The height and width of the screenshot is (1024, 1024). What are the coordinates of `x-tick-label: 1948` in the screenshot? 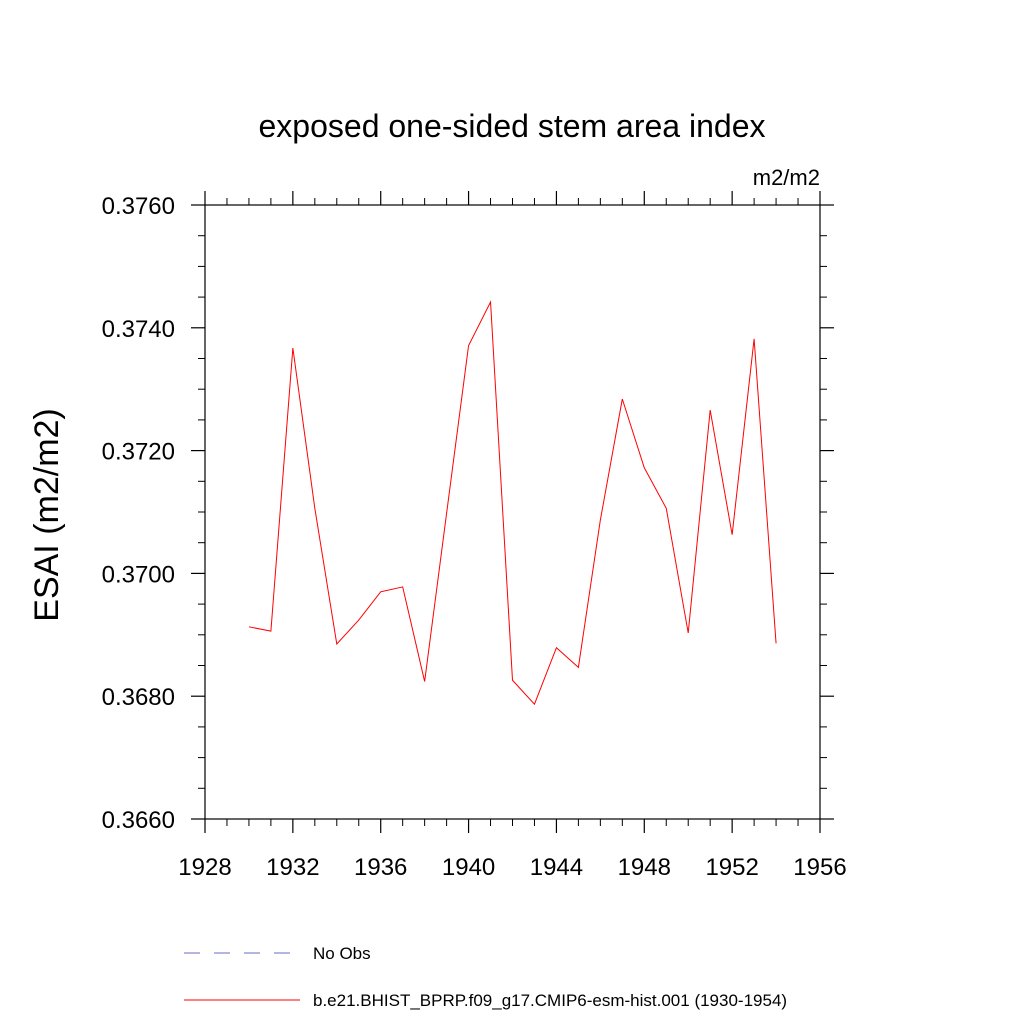 It's located at (644, 867).